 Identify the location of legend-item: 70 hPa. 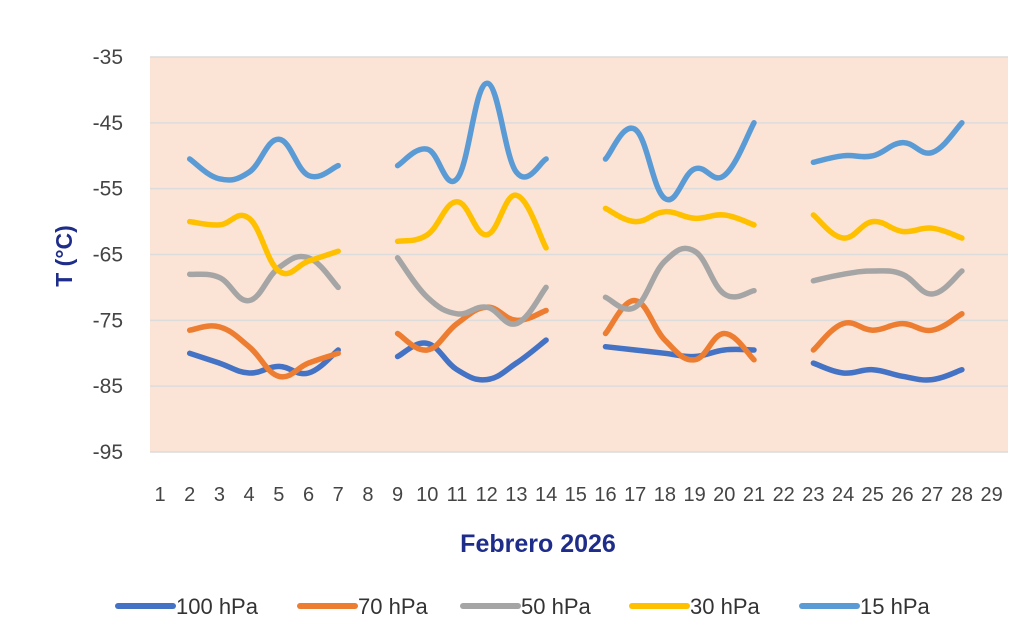
(362, 606).